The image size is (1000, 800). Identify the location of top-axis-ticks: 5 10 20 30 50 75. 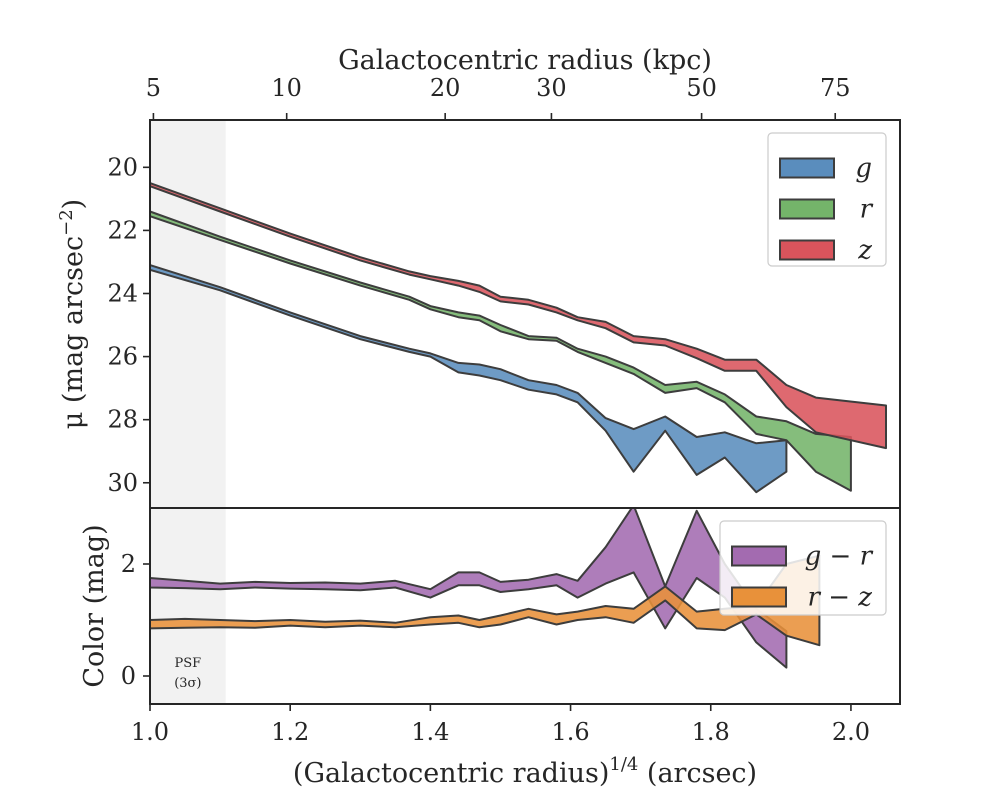
(498, 97).